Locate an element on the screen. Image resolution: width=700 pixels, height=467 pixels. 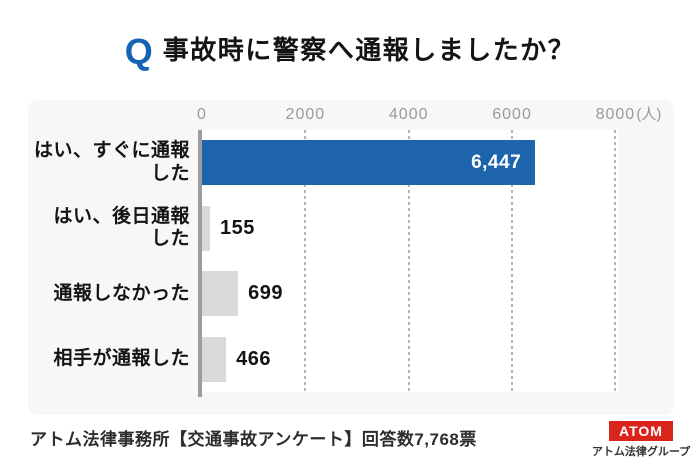
x-axis-tick-label: 0 is located at coordinates (202, 114).